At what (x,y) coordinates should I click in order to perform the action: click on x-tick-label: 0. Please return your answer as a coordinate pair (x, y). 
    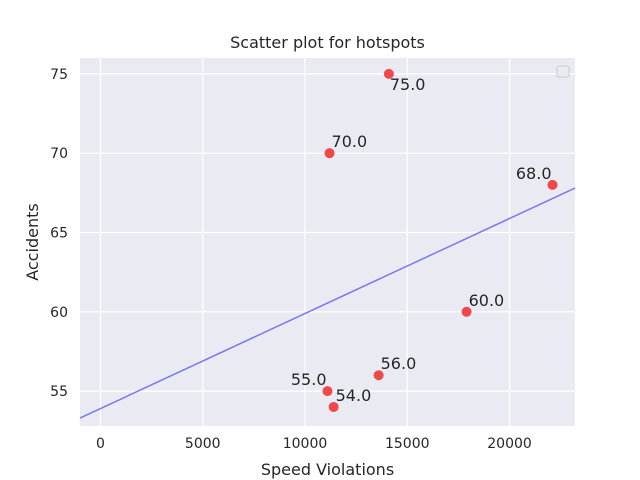
    Looking at the image, I should click on (100, 444).